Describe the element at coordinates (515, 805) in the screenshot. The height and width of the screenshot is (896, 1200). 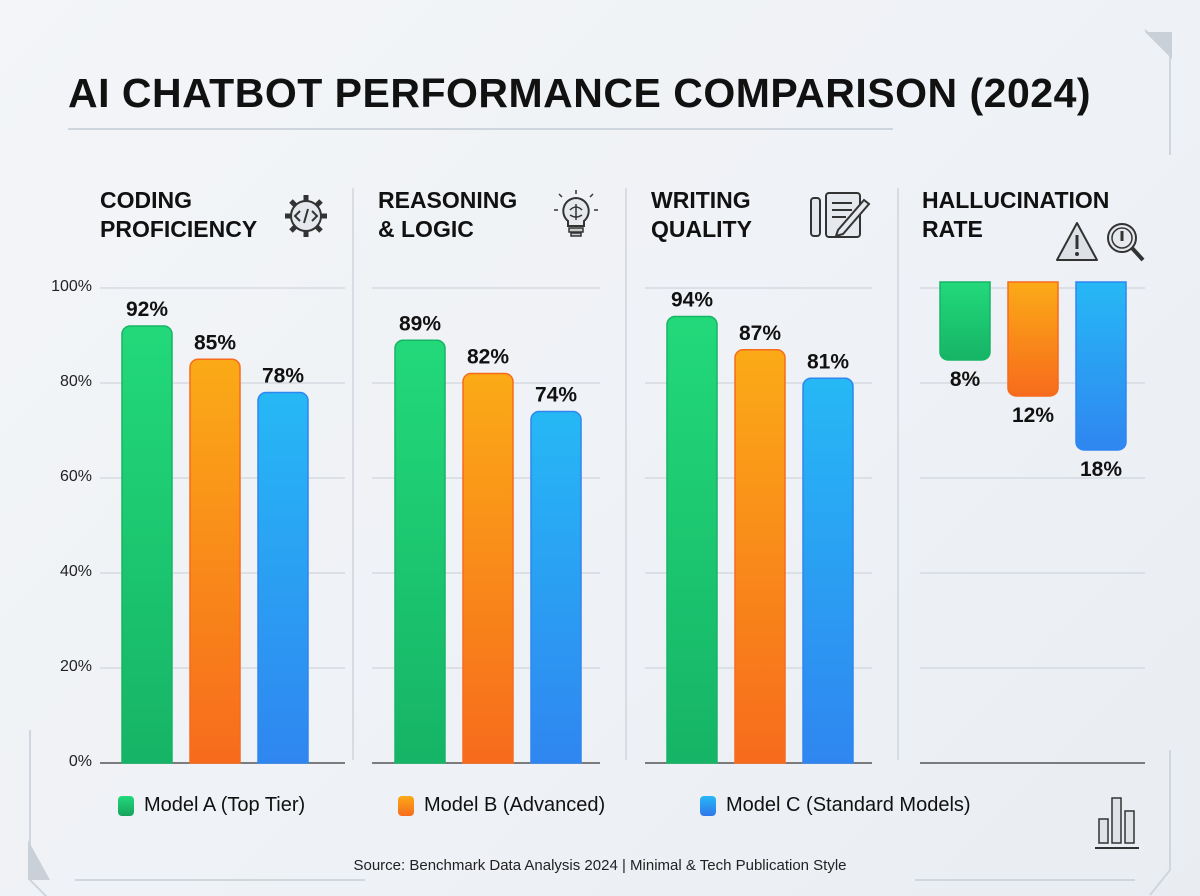
I see `legend-label: Model B (Advanced)` at that location.